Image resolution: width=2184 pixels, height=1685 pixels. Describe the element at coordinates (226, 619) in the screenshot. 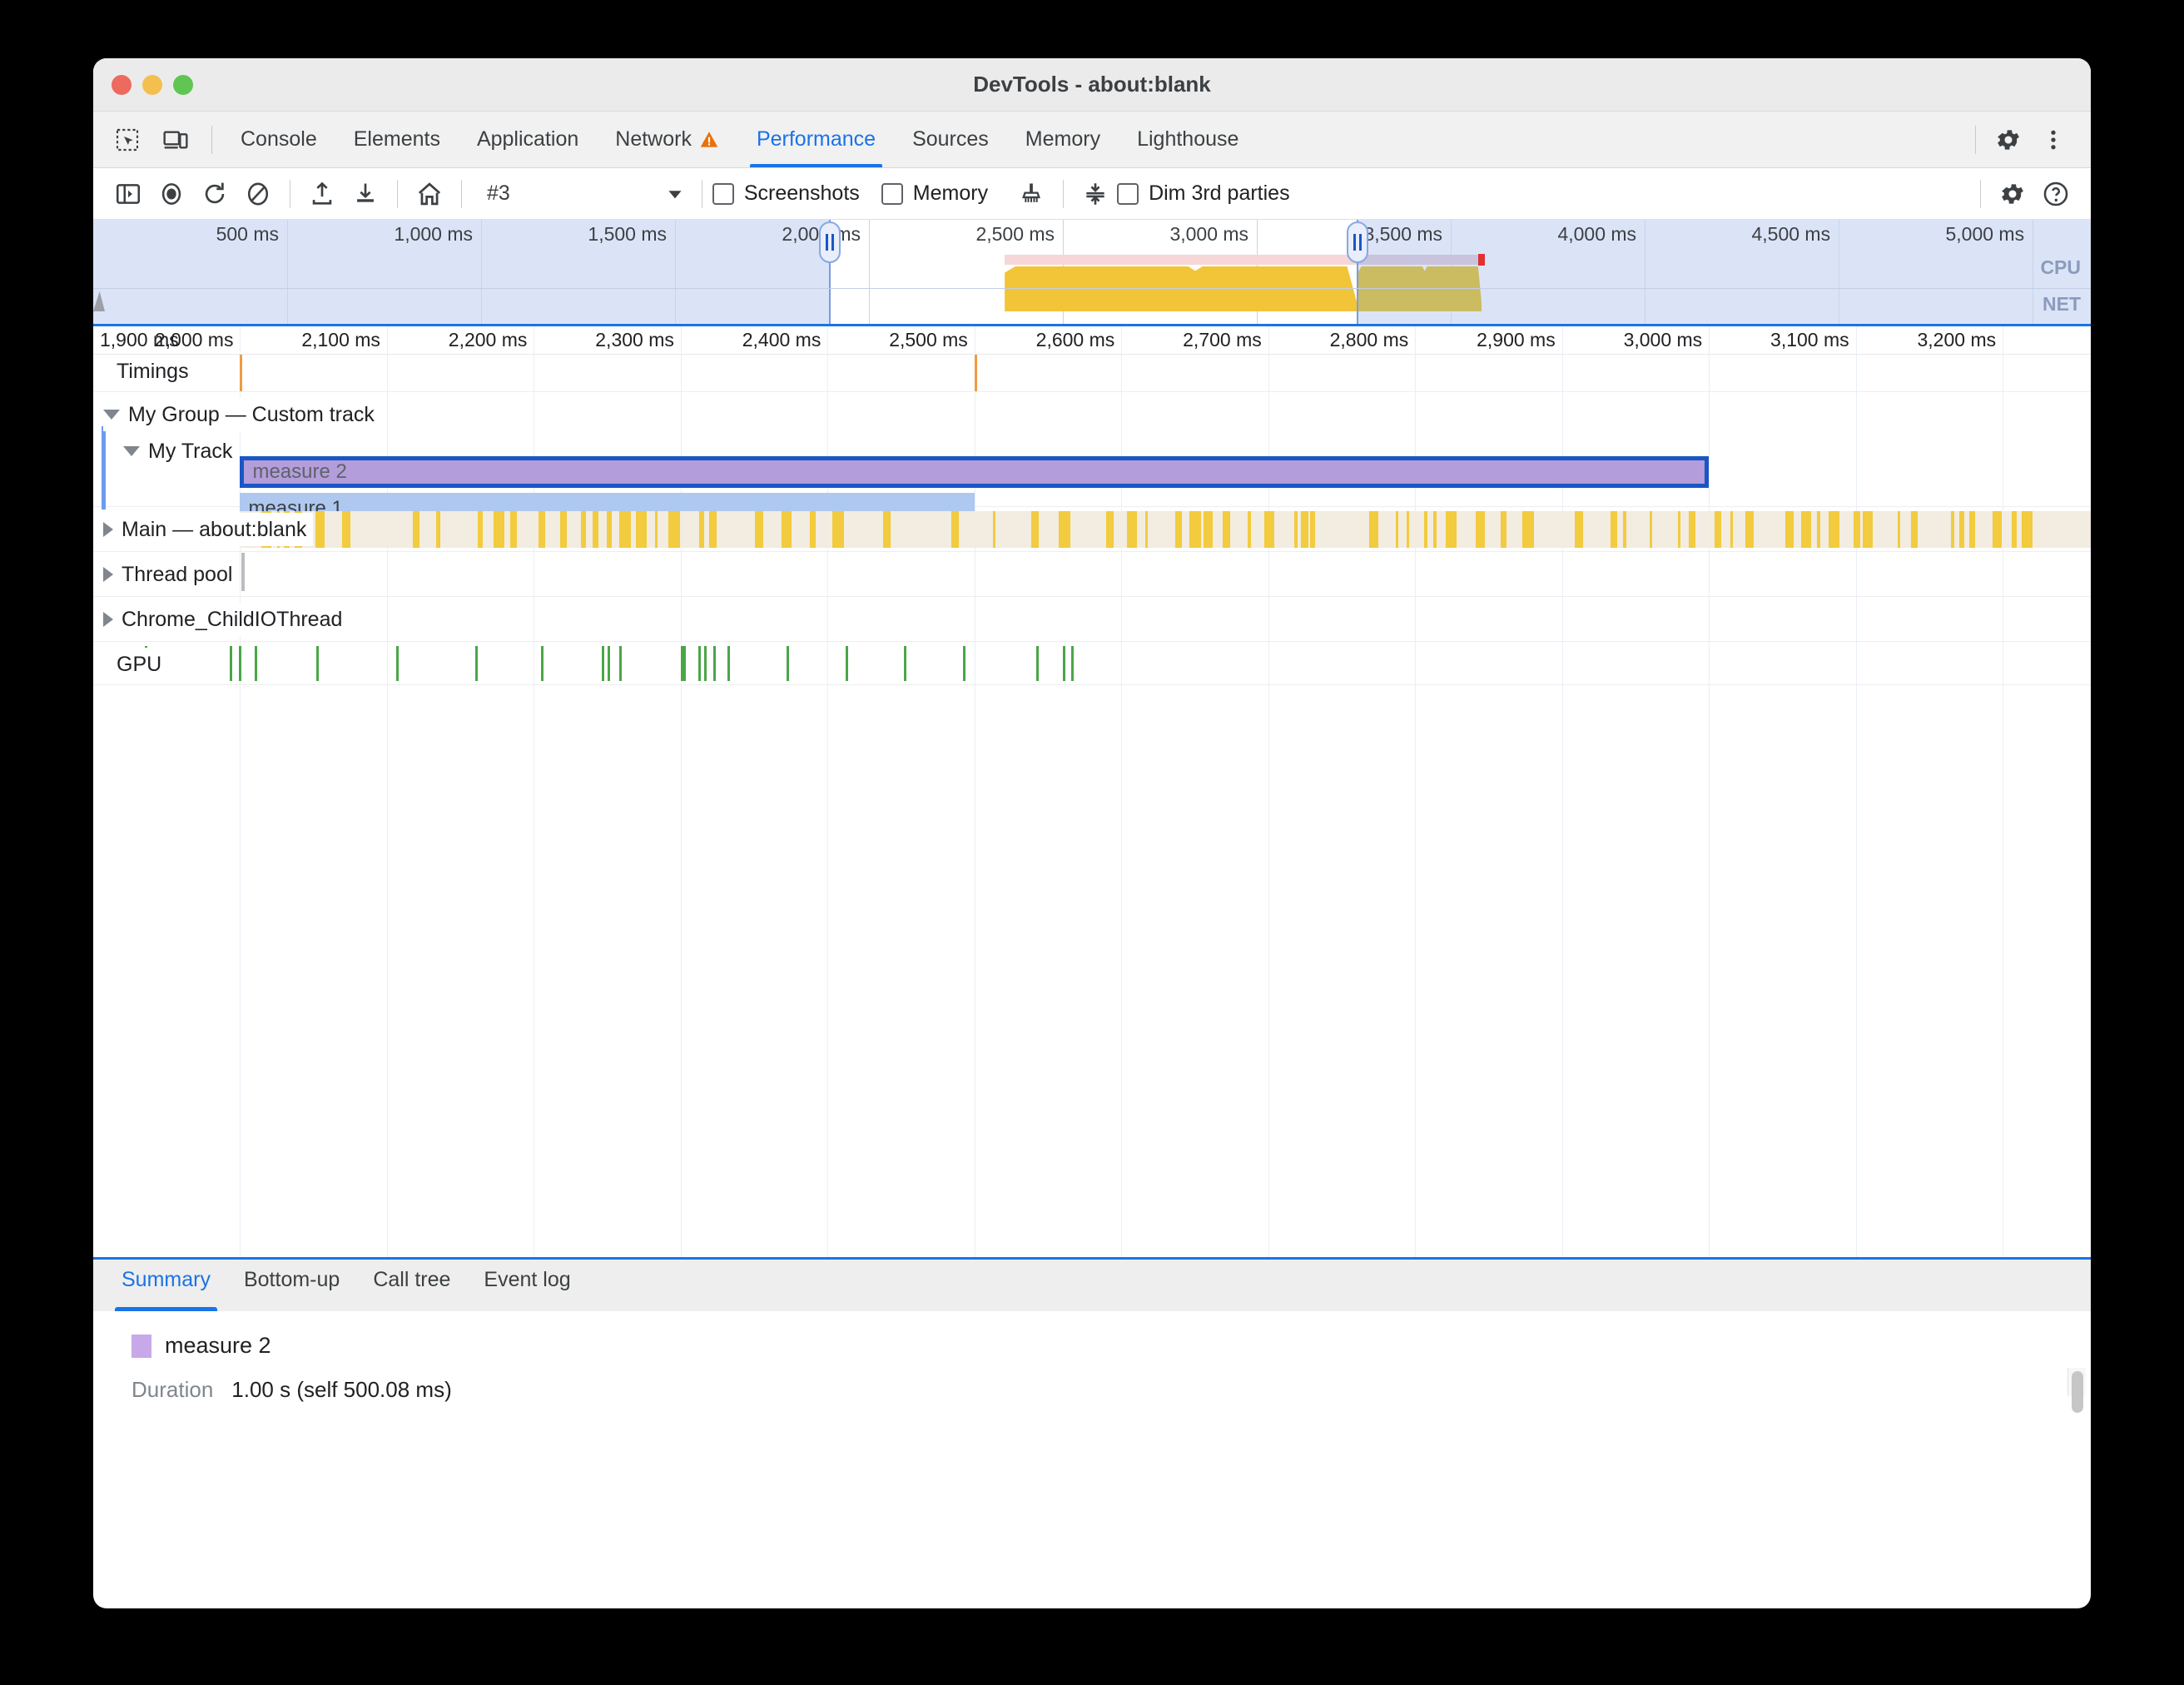

I see `track-chrome-childiothread: Chrome_ChildIOThread` at that location.